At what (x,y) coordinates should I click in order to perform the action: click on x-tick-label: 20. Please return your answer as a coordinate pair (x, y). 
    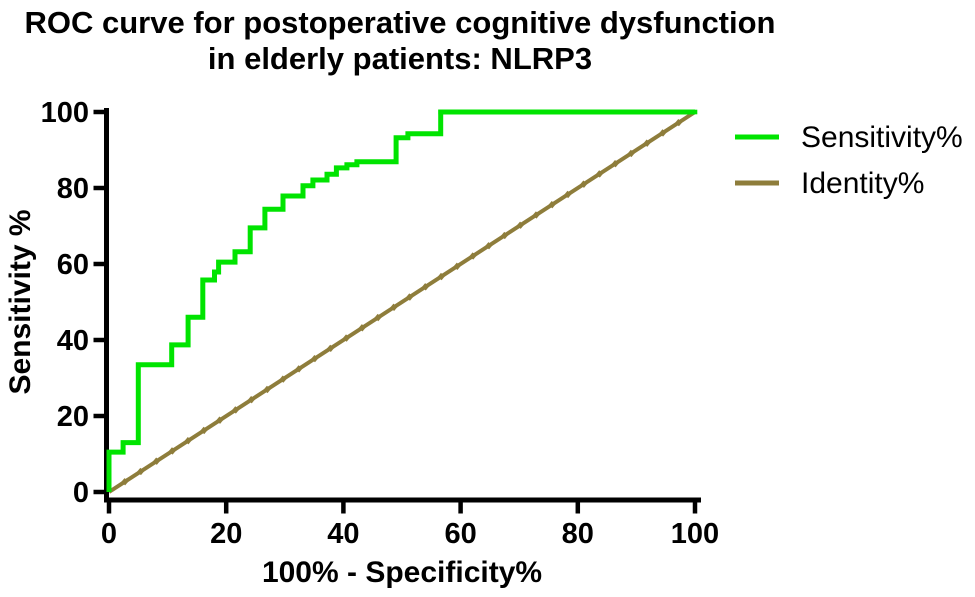
    Looking at the image, I should click on (226, 534).